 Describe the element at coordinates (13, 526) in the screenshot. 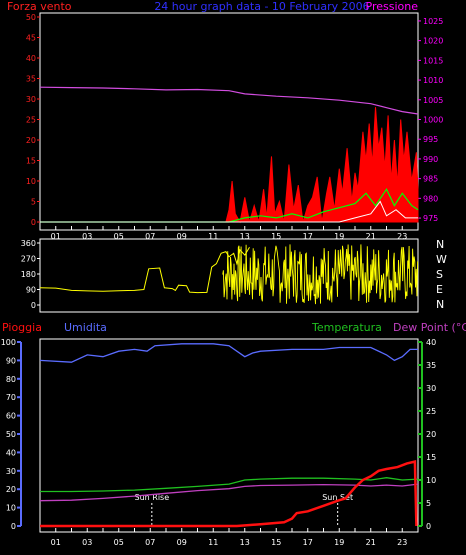

I see `humidity-tick-label: 0` at that location.